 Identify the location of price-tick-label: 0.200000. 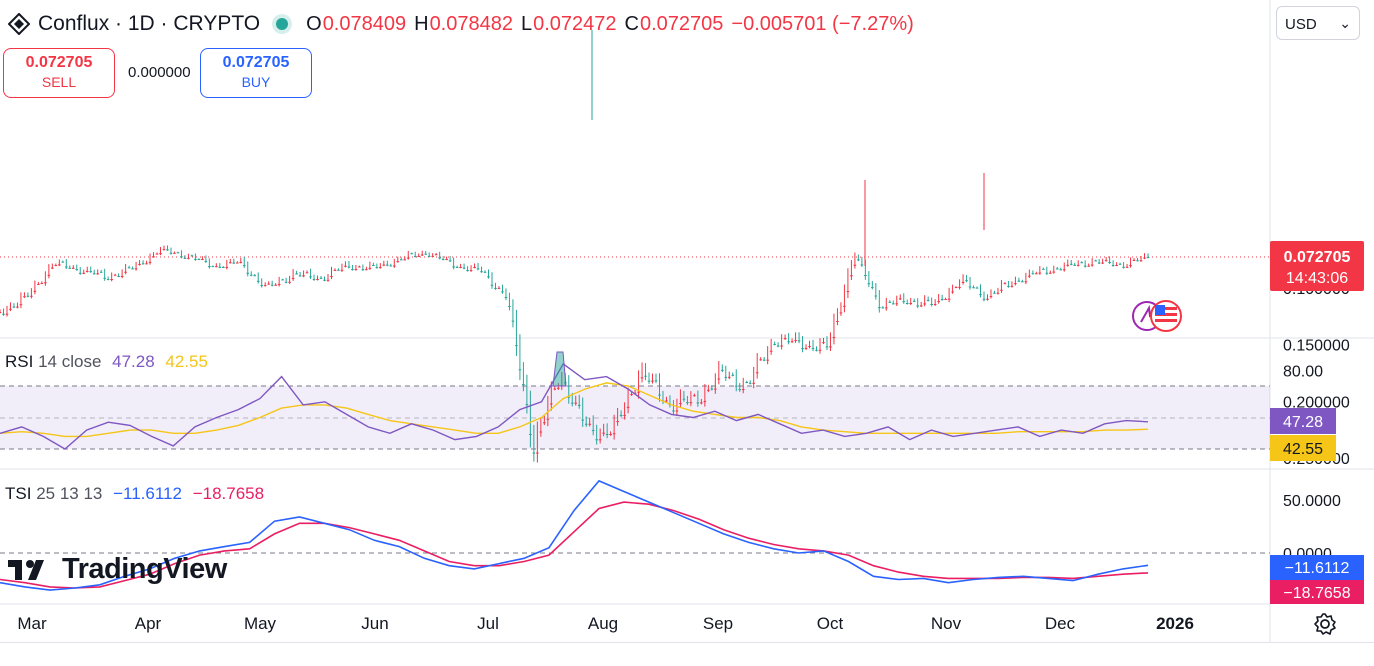
(1316, 402).